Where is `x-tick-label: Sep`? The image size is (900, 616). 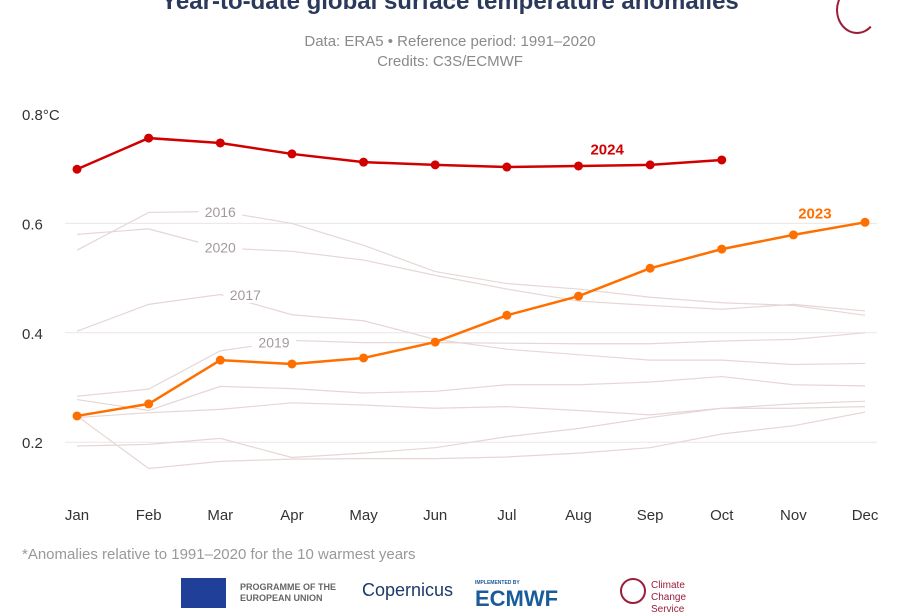 x-tick-label: Sep is located at coordinates (650, 515).